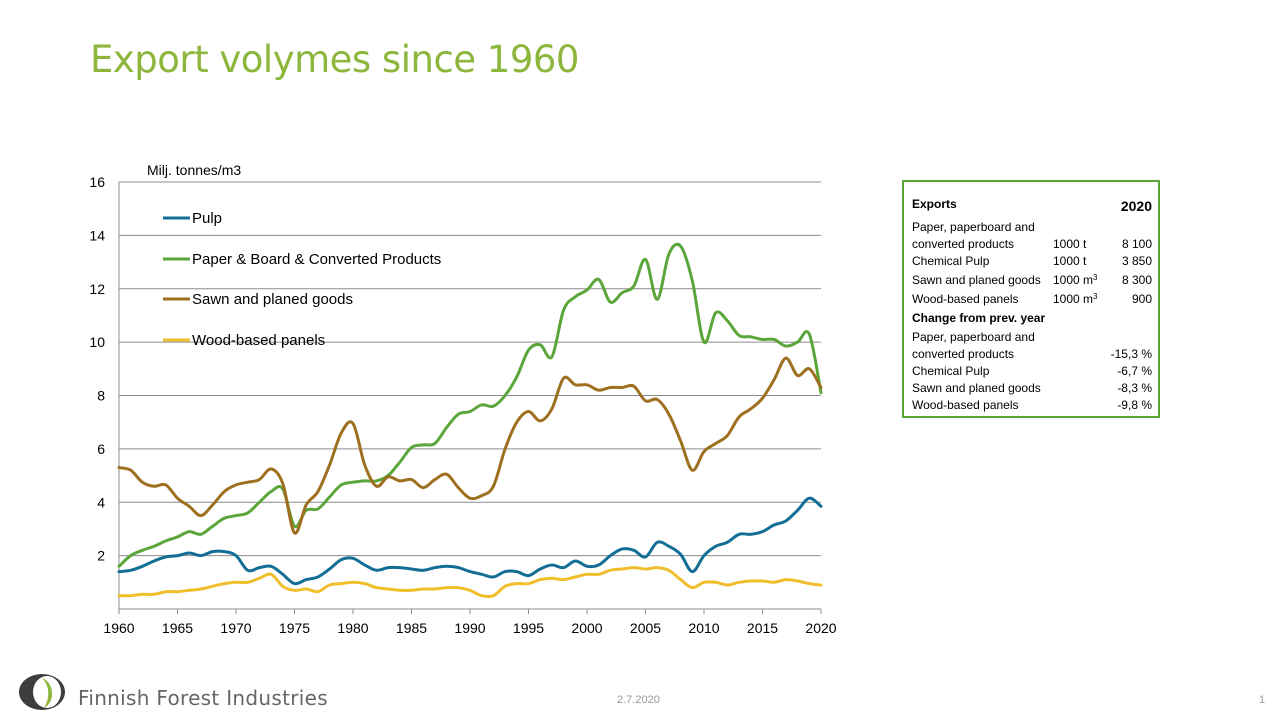  What do you see at coordinates (528, 628) in the screenshot?
I see `x-tick-label: 1995` at bounding box center [528, 628].